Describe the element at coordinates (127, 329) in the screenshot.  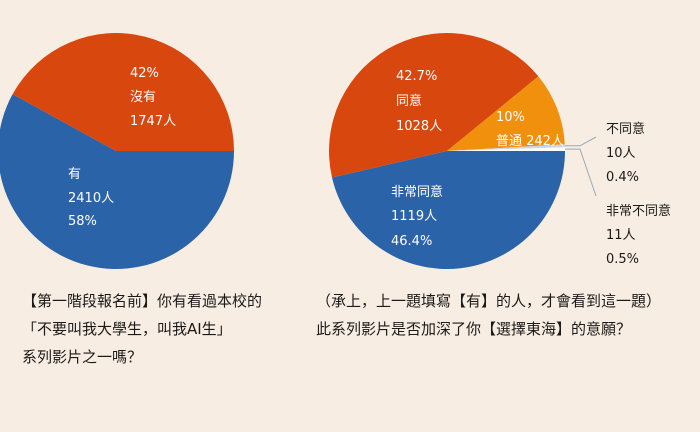
I see `question-1-line-2: 「不要叫我大學生，叫我AI生」` at that location.